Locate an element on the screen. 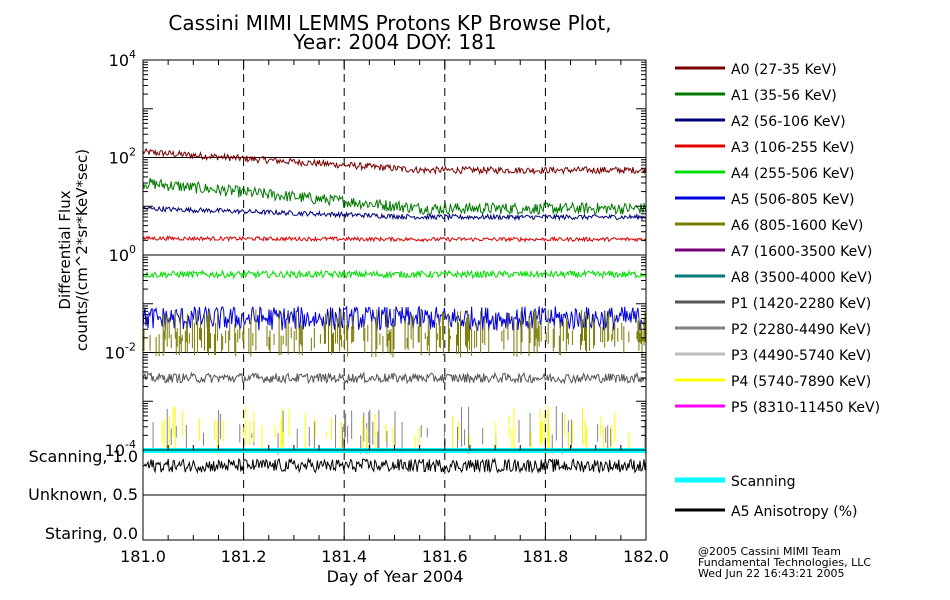  legend-label: P1 (1420-2280 KeV) is located at coordinates (801, 304).